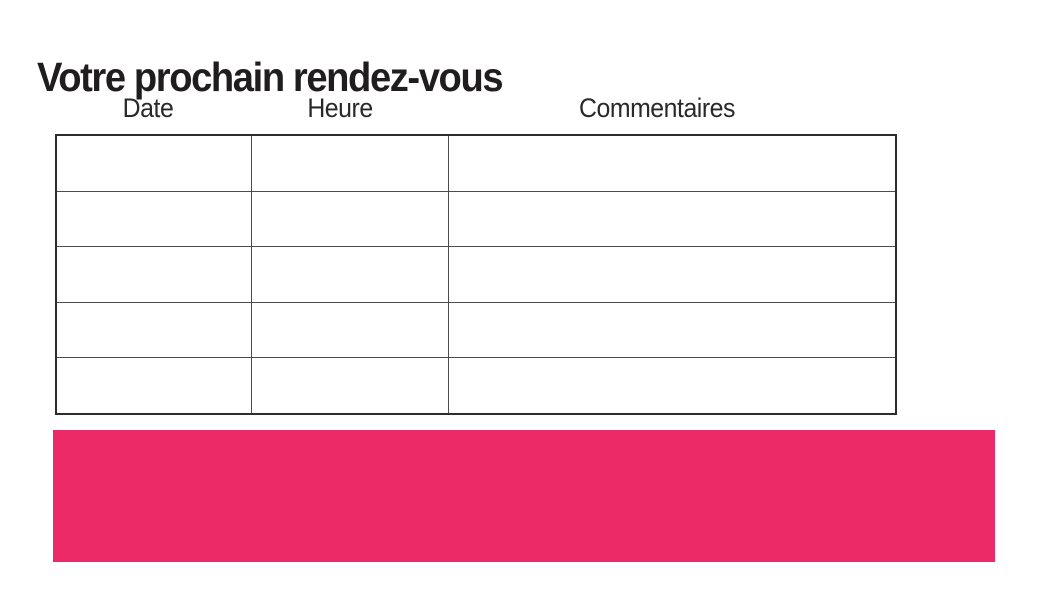 This screenshot has width=1050, height=600. Describe the element at coordinates (340, 108) in the screenshot. I see `column-header-heure: Heure` at that location.